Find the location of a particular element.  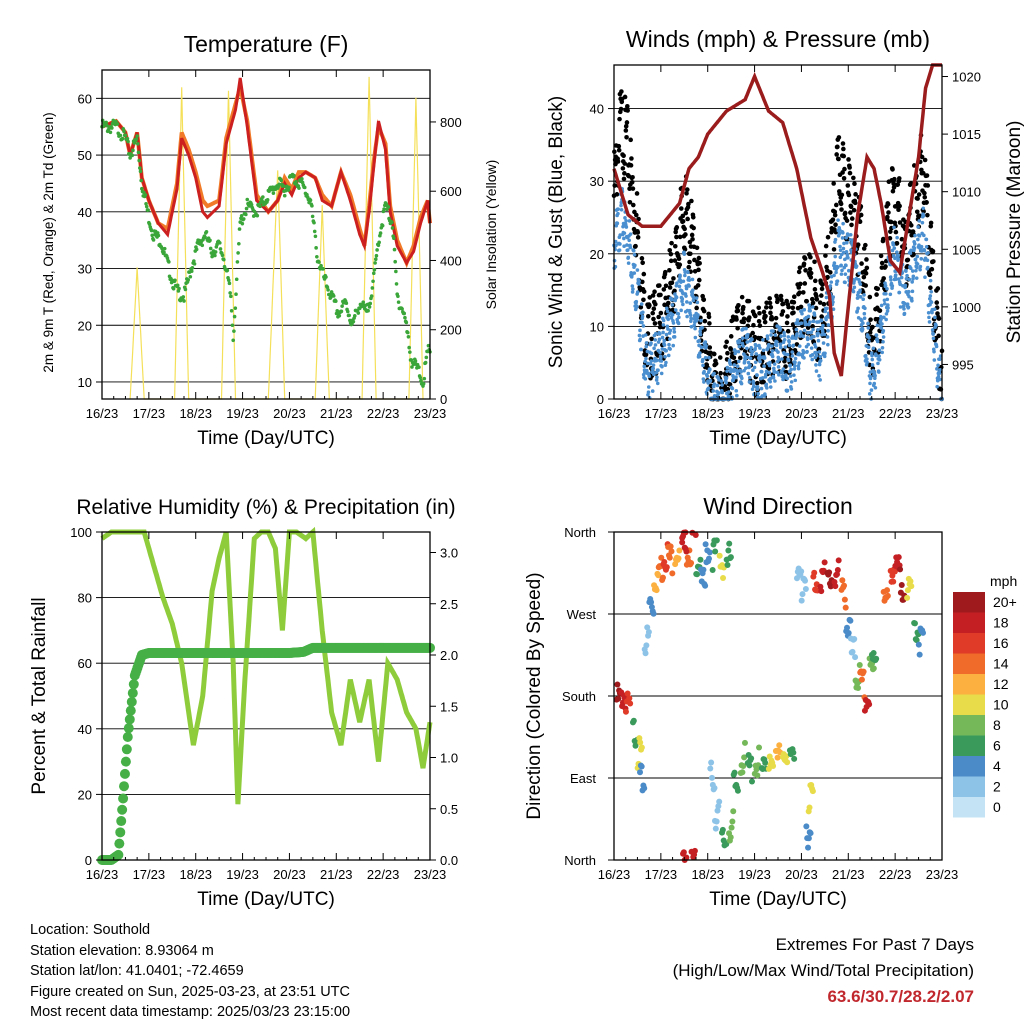

precip-y-tick-label: 1.5 is located at coordinates (449, 706).